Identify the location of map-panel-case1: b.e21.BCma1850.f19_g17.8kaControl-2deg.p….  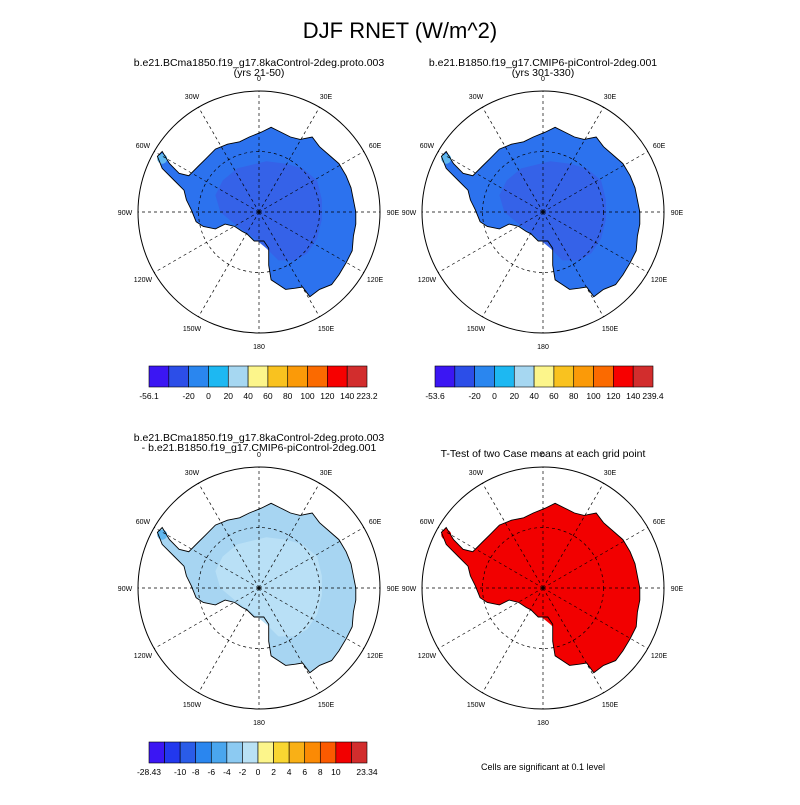
(259, 204).